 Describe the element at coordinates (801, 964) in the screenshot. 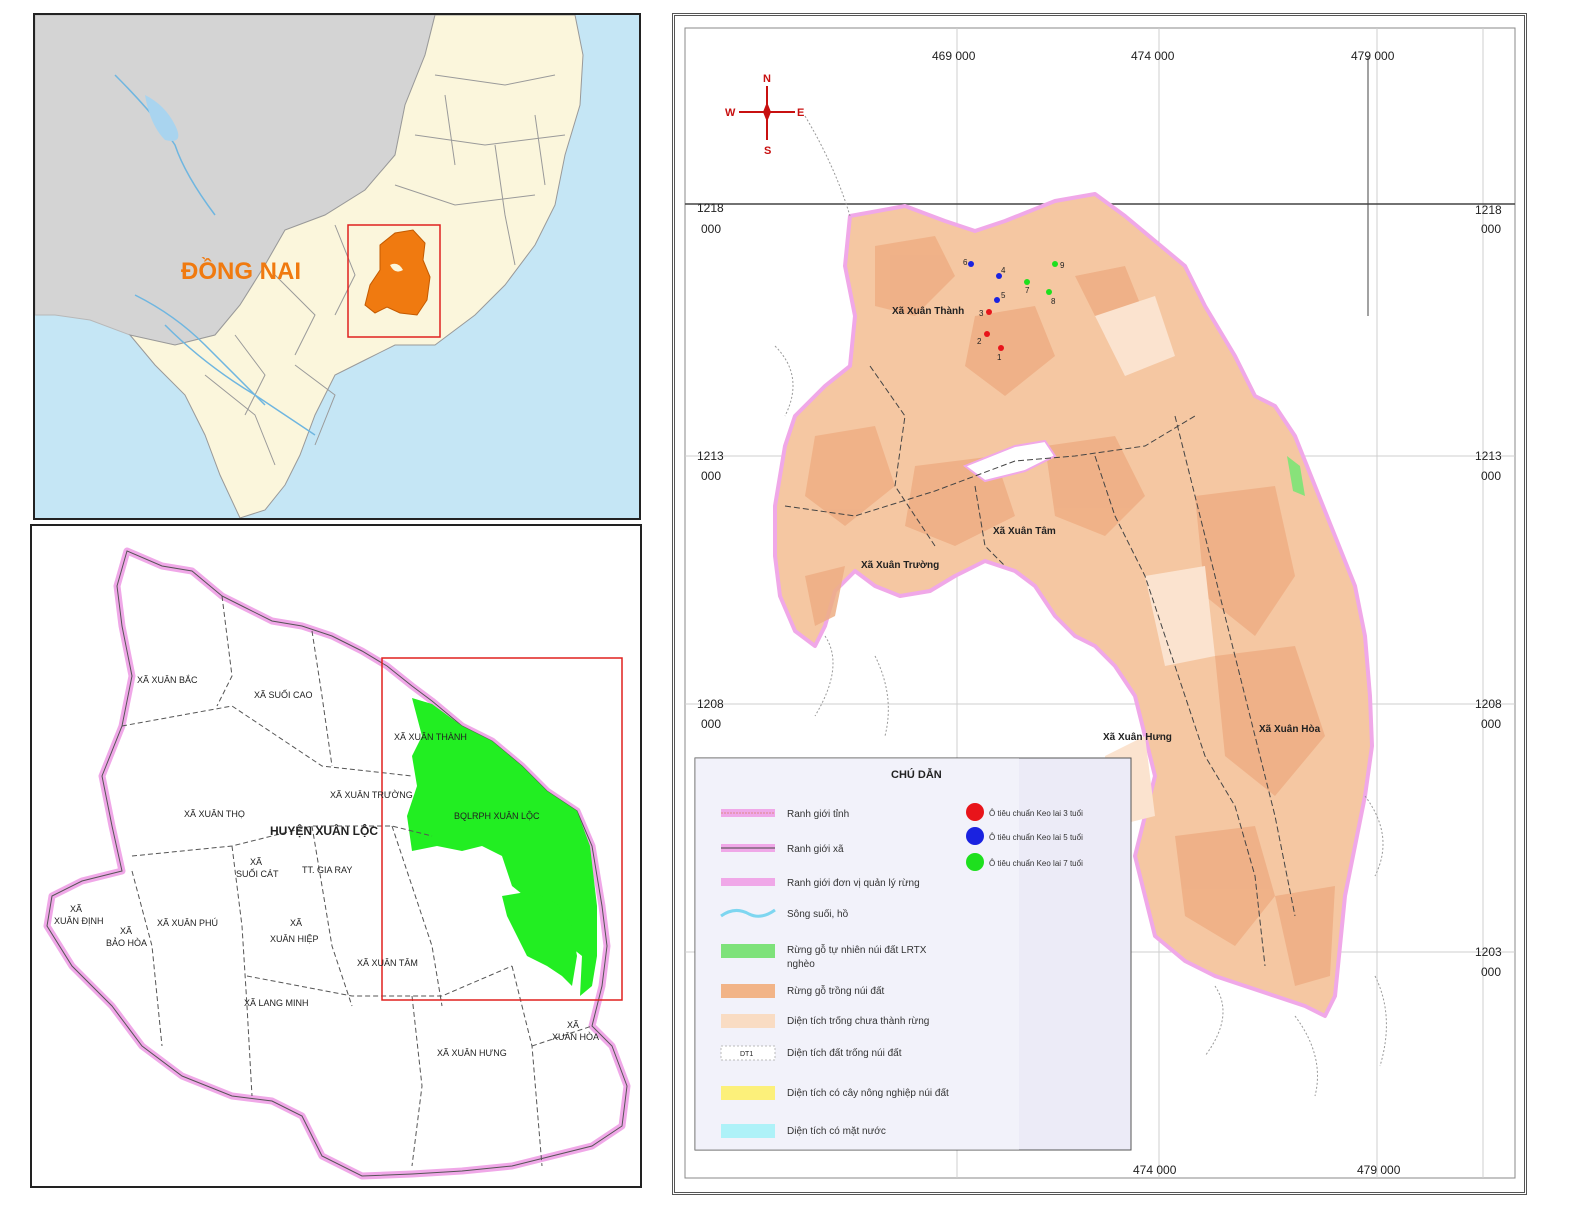

I see `legend-item: nghèo` at that location.